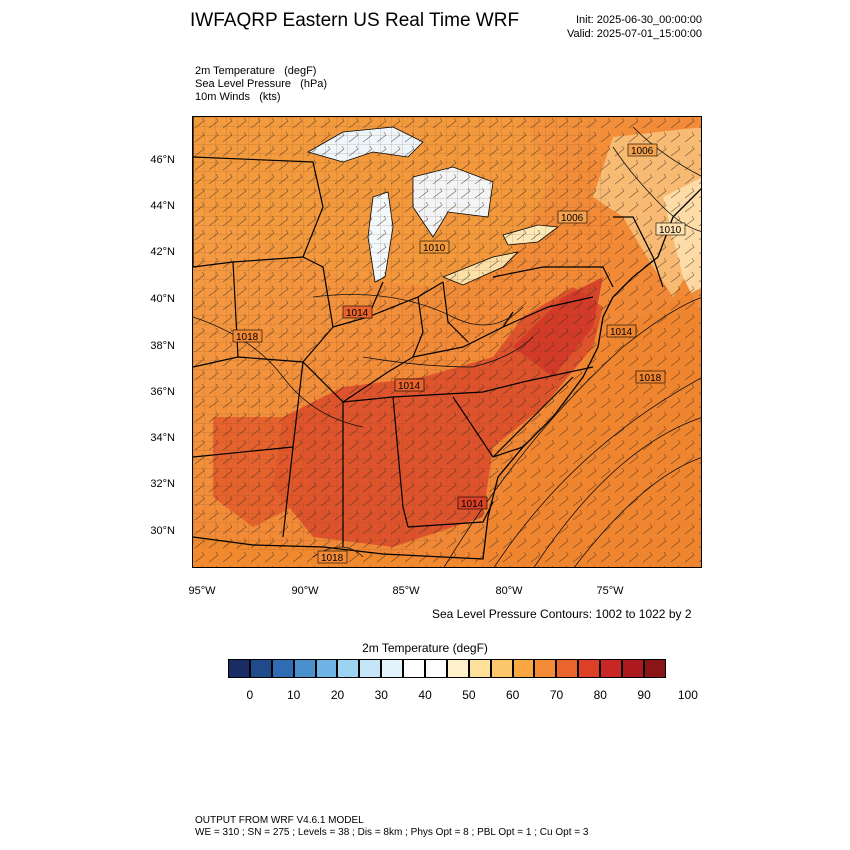 This screenshot has width=850, height=850. Describe the element at coordinates (355, 20) in the screenshot. I see `map-title: IWFAQRP Eastern US Real Time WRF` at that location.